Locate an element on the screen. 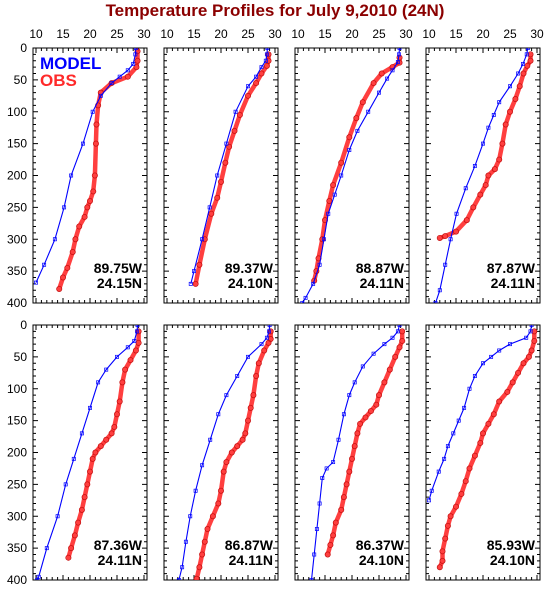 This screenshot has width=551, height=595. obs-line is located at coordinates (487, 449).